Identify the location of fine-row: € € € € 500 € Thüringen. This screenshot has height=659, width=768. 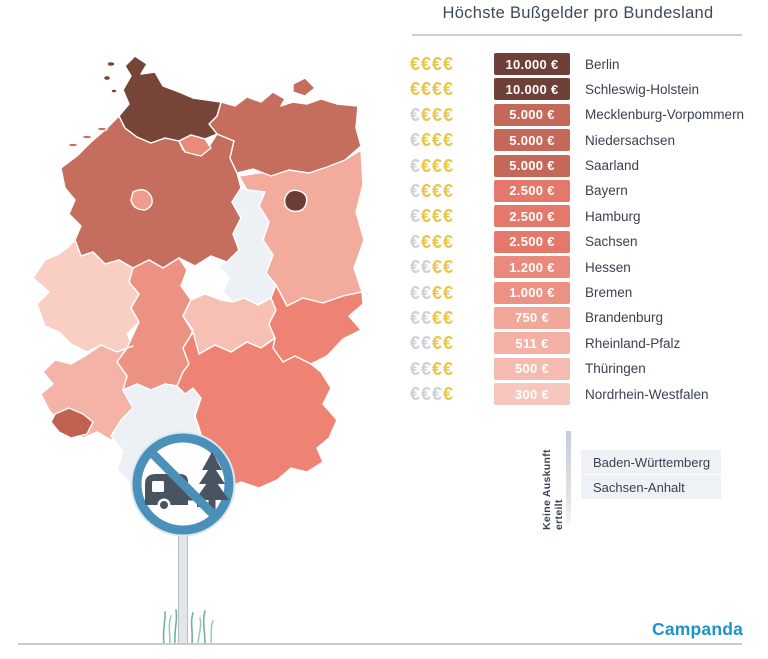
(585, 368).